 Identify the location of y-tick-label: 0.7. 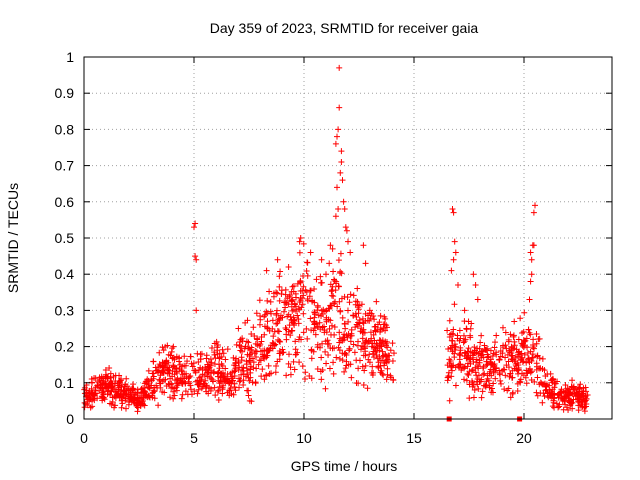
(65, 166).